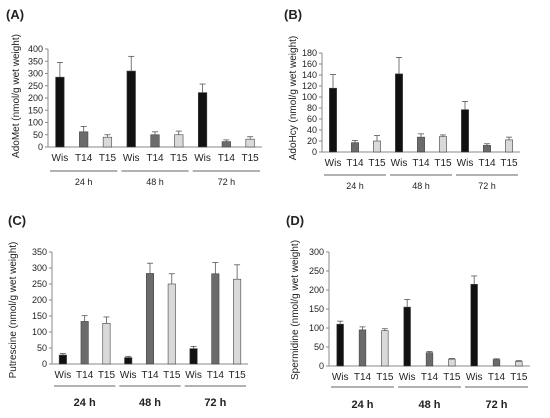  Describe the element at coordinates (309, 64) in the screenshot. I see `y-tick-label: 160` at that location.